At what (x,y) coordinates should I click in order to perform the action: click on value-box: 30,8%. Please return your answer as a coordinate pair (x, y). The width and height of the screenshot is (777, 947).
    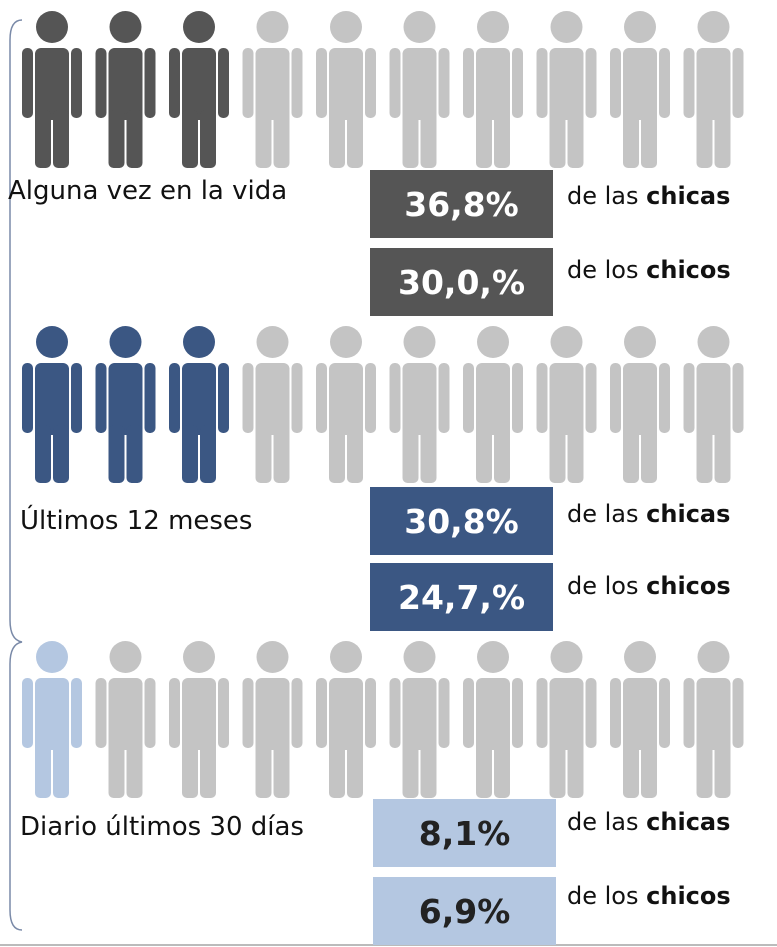
    Looking at the image, I should click on (461, 521).